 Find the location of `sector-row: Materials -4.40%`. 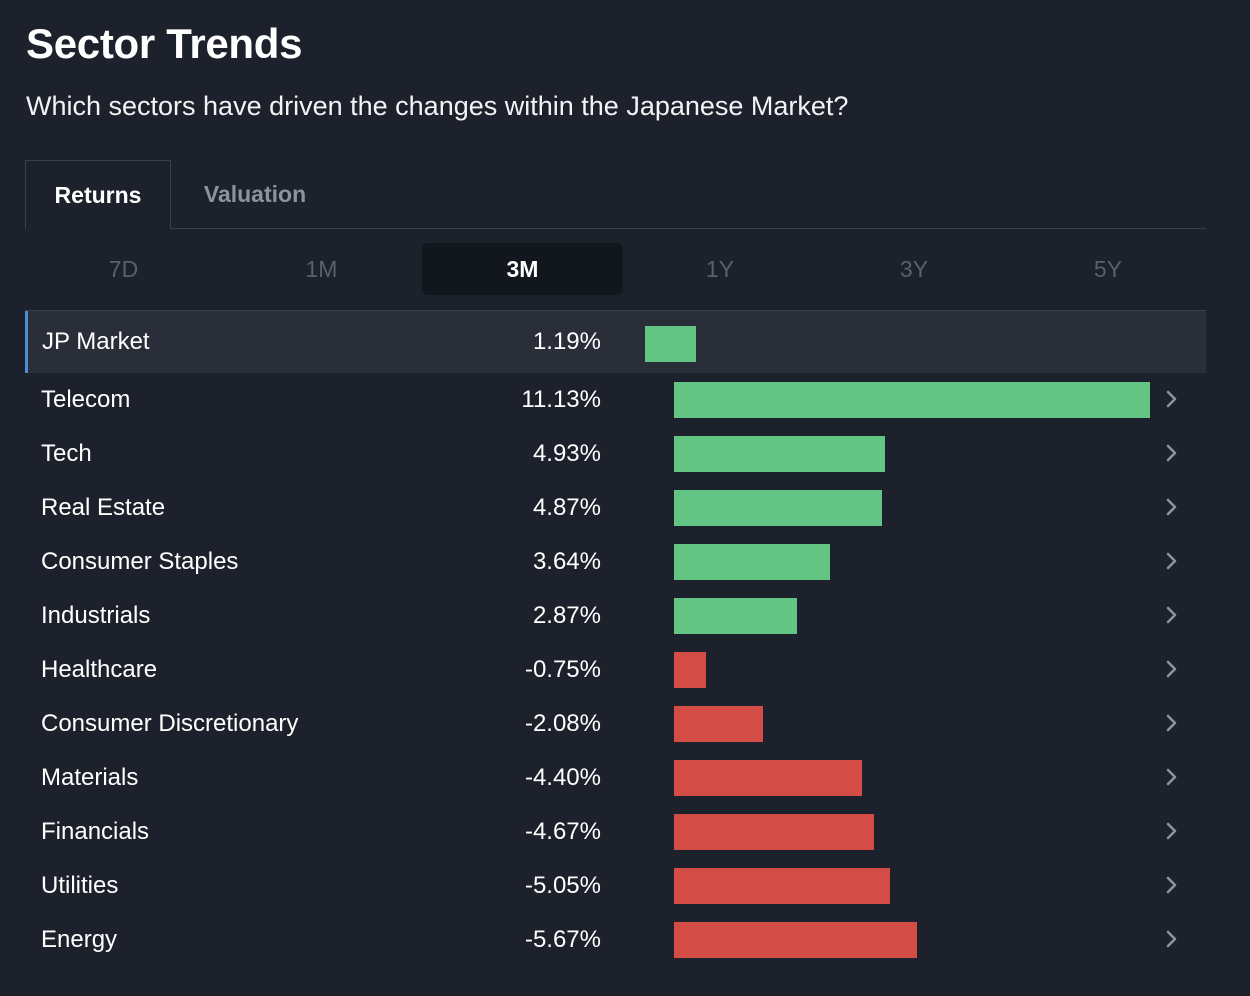

sector-row: Materials -4.40% is located at coordinates (615, 778).